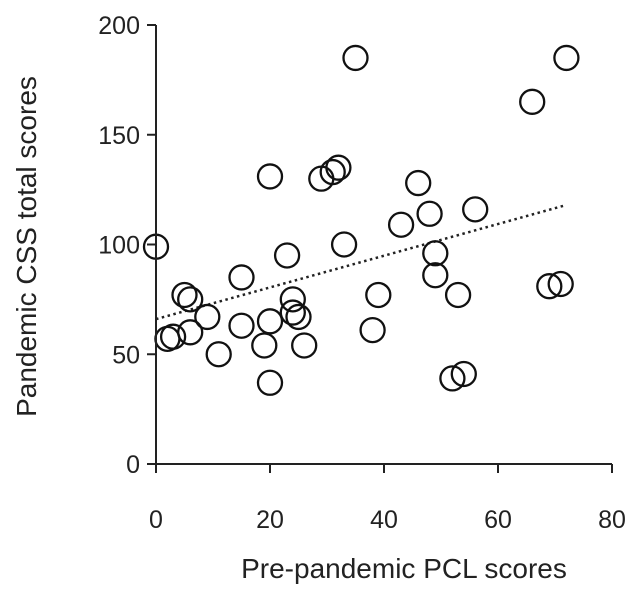 This screenshot has height=596, width=641. I want to click on y-tick-label: 100, so click(119, 246).